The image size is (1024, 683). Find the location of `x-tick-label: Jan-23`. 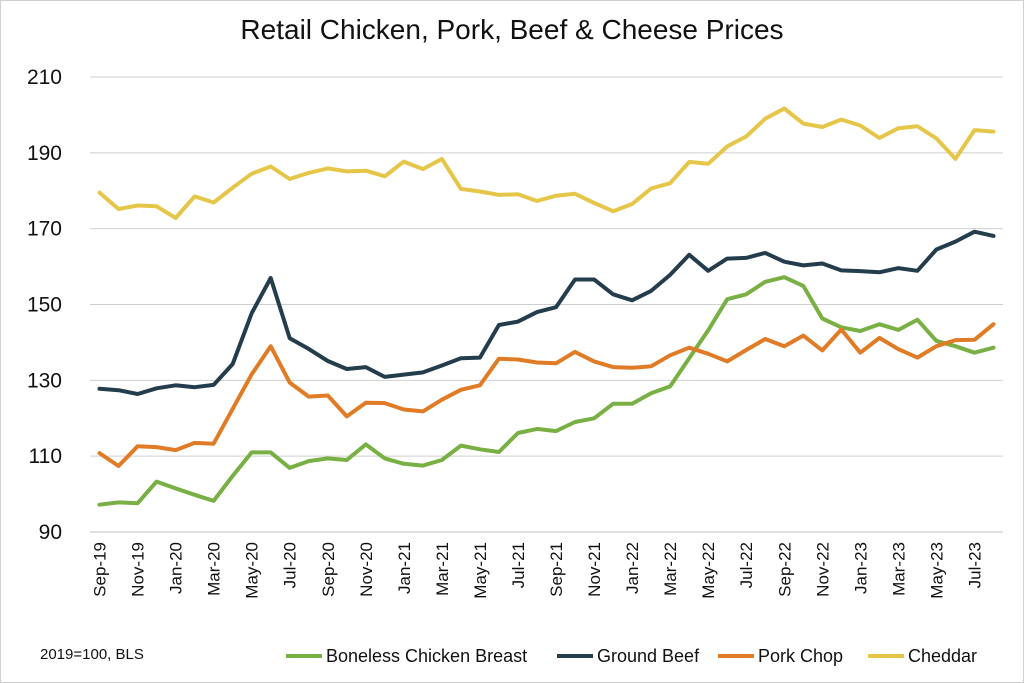

x-tick-label: Jan-23 is located at coordinates (860, 568).